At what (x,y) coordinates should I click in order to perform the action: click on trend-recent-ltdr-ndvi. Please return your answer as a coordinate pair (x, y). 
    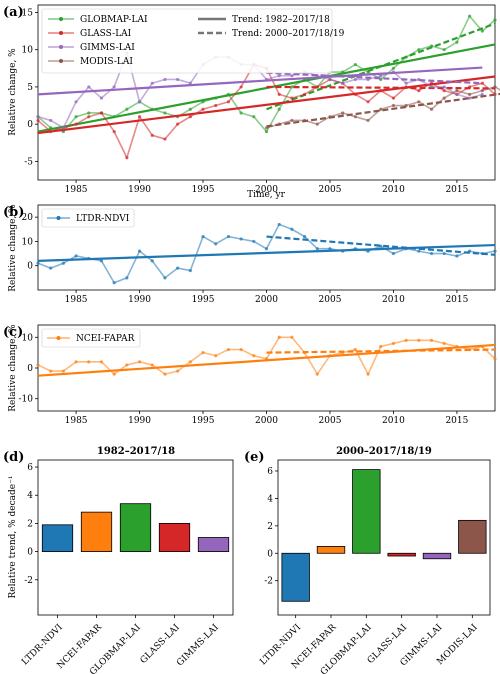
    Looking at the image, I should click on (381, 245).